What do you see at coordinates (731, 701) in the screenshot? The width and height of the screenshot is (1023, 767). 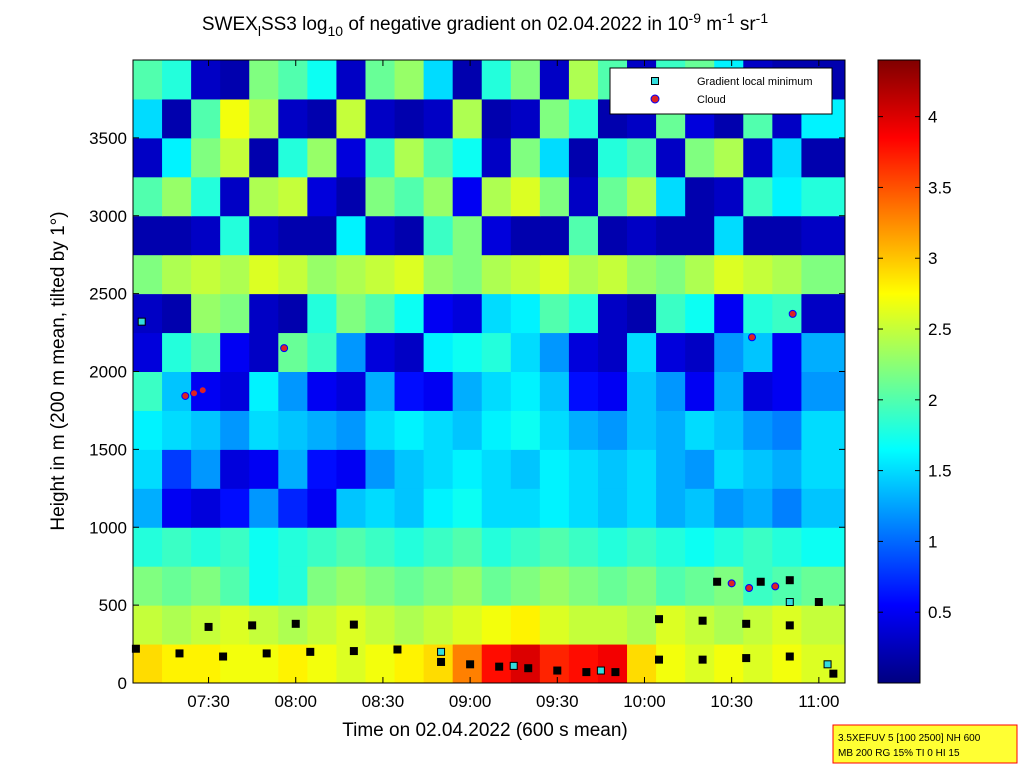 I see `x-tick-label: 10:30` at bounding box center [731, 701].